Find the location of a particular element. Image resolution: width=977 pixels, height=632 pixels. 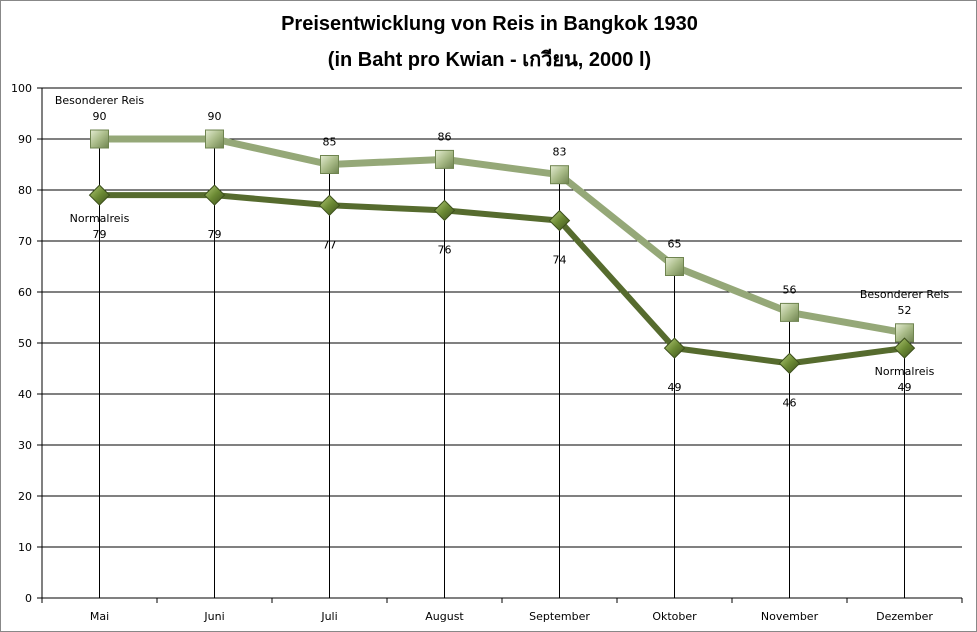

x-tick-label: Oktober is located at coordinates (674, 616).